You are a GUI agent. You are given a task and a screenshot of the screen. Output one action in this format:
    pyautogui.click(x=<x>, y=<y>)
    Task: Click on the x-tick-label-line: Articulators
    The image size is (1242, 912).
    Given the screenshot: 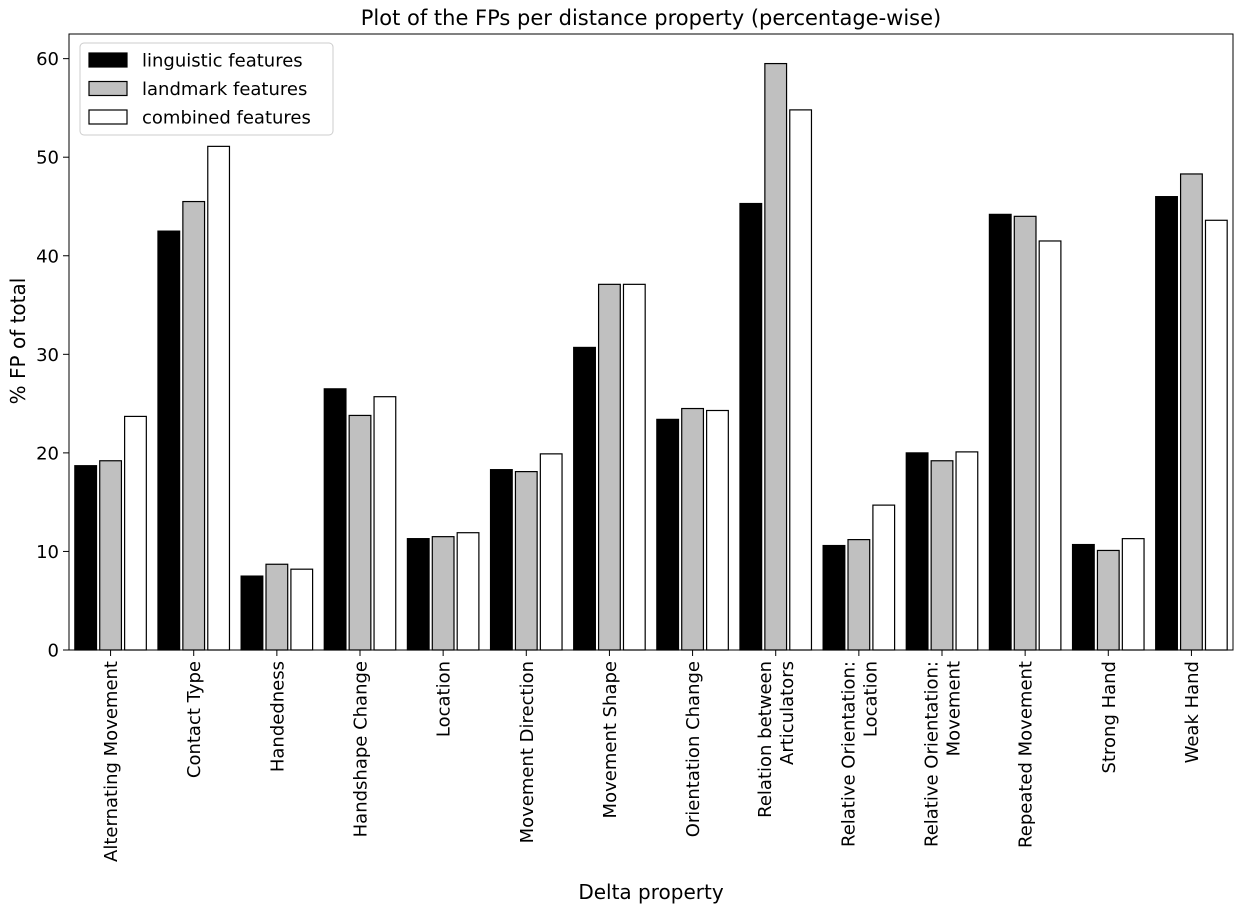 What is the action you would take?
    pyautogui.click(x=787, y=713)
    